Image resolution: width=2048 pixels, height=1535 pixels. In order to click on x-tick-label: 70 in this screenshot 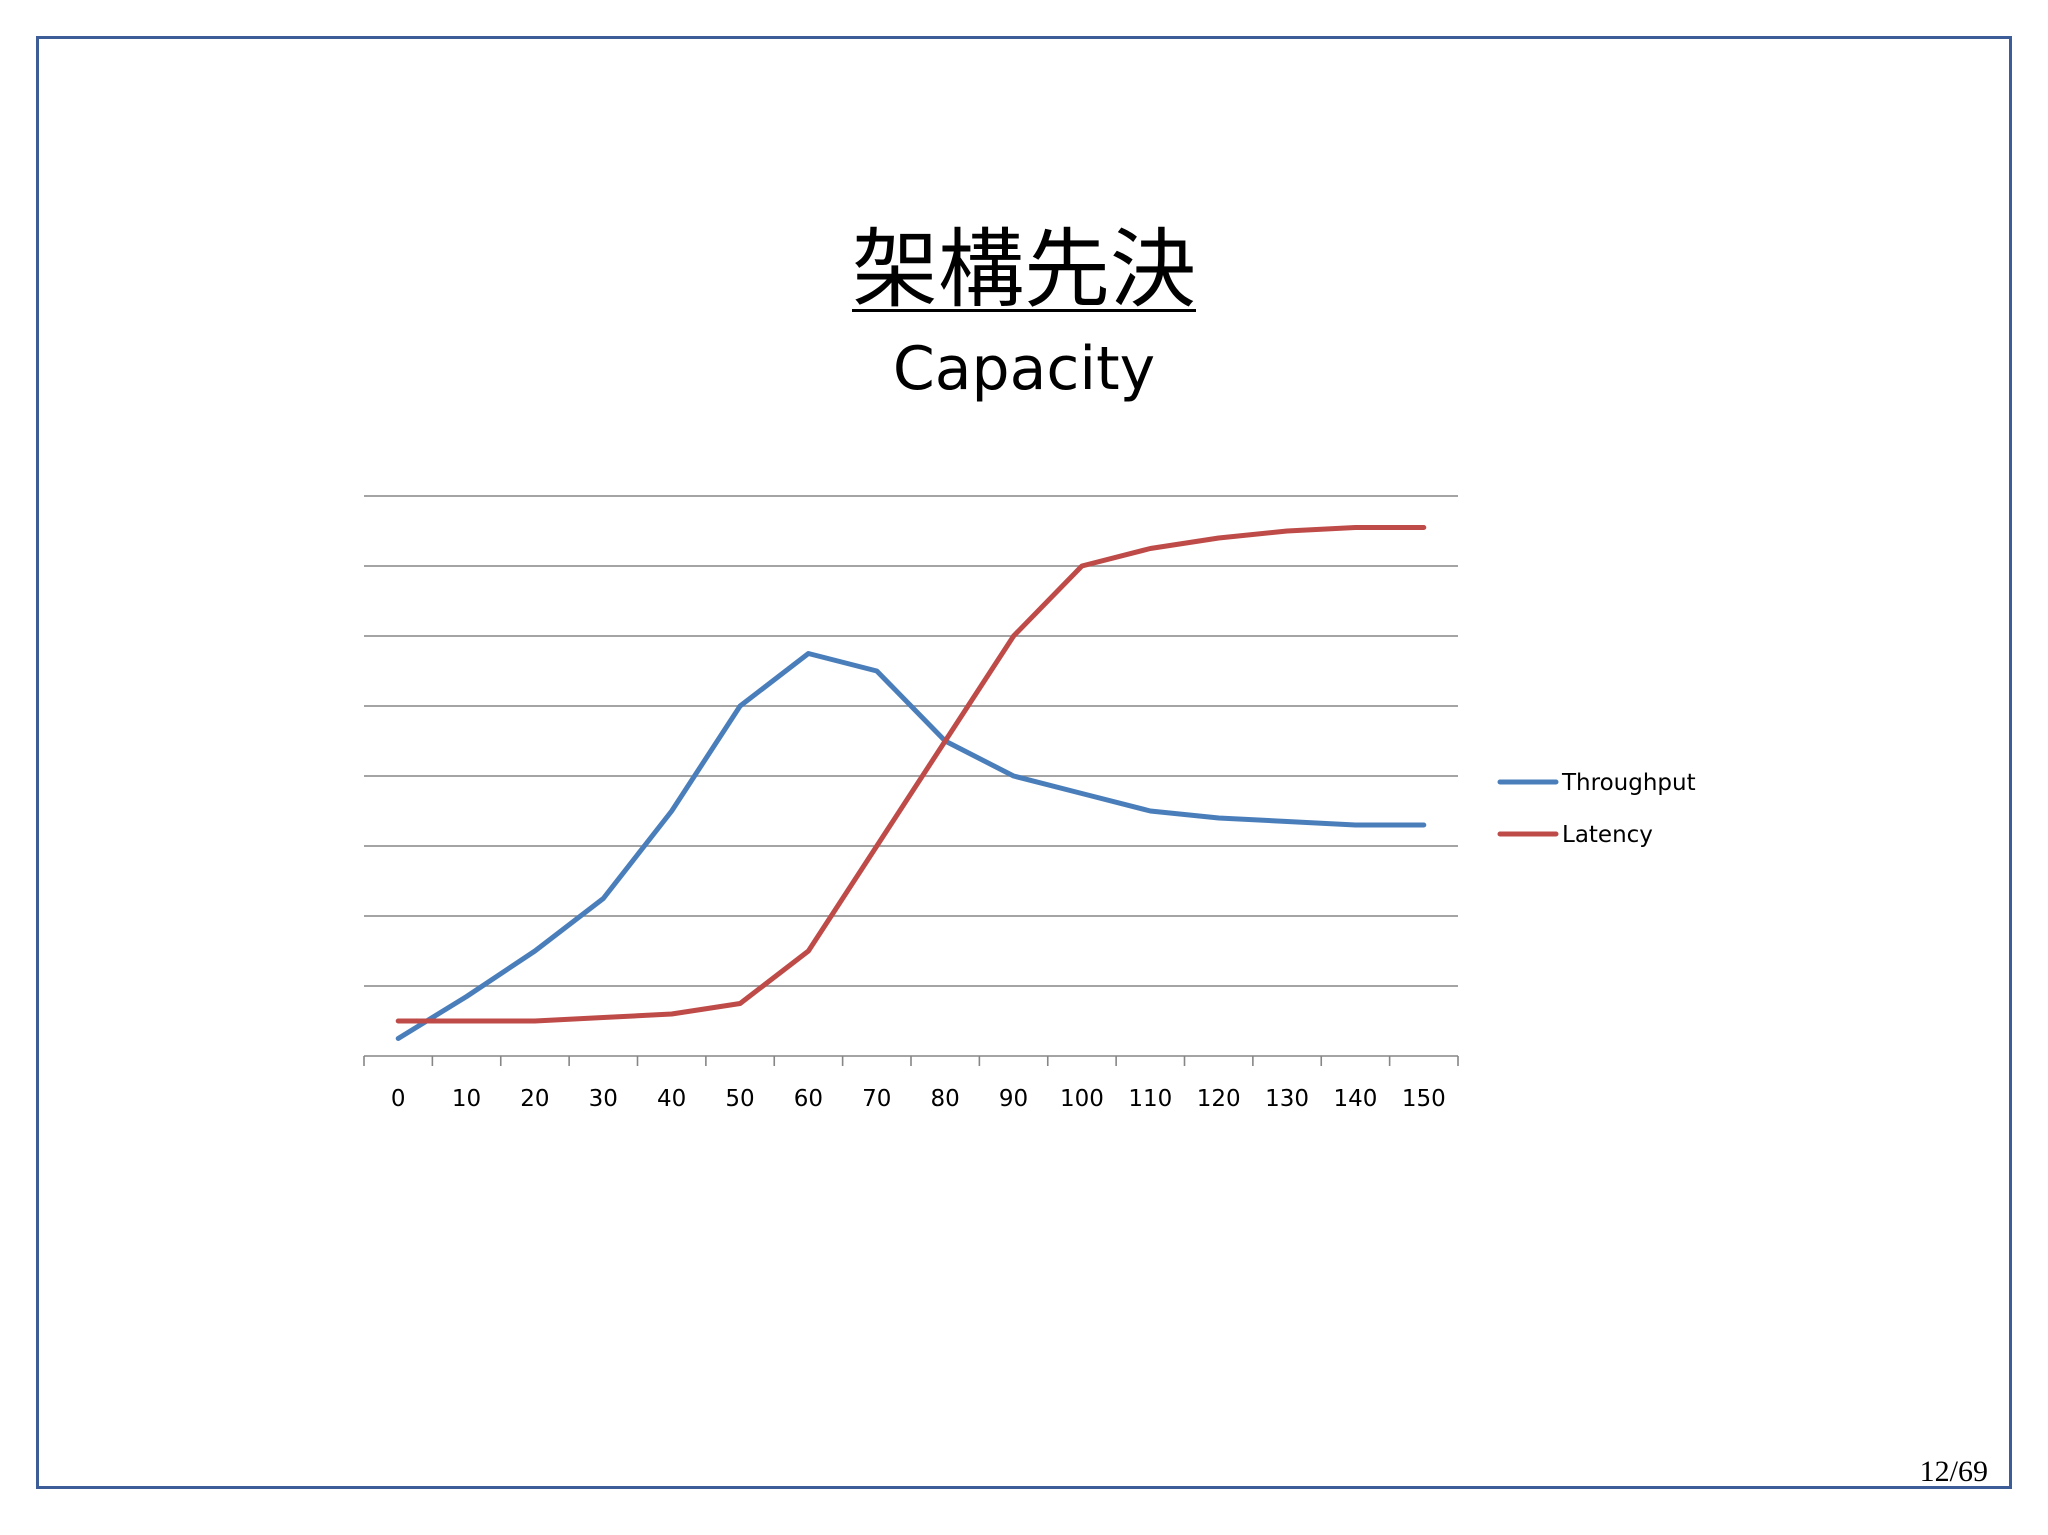, I will do `click(876, 1099)`.